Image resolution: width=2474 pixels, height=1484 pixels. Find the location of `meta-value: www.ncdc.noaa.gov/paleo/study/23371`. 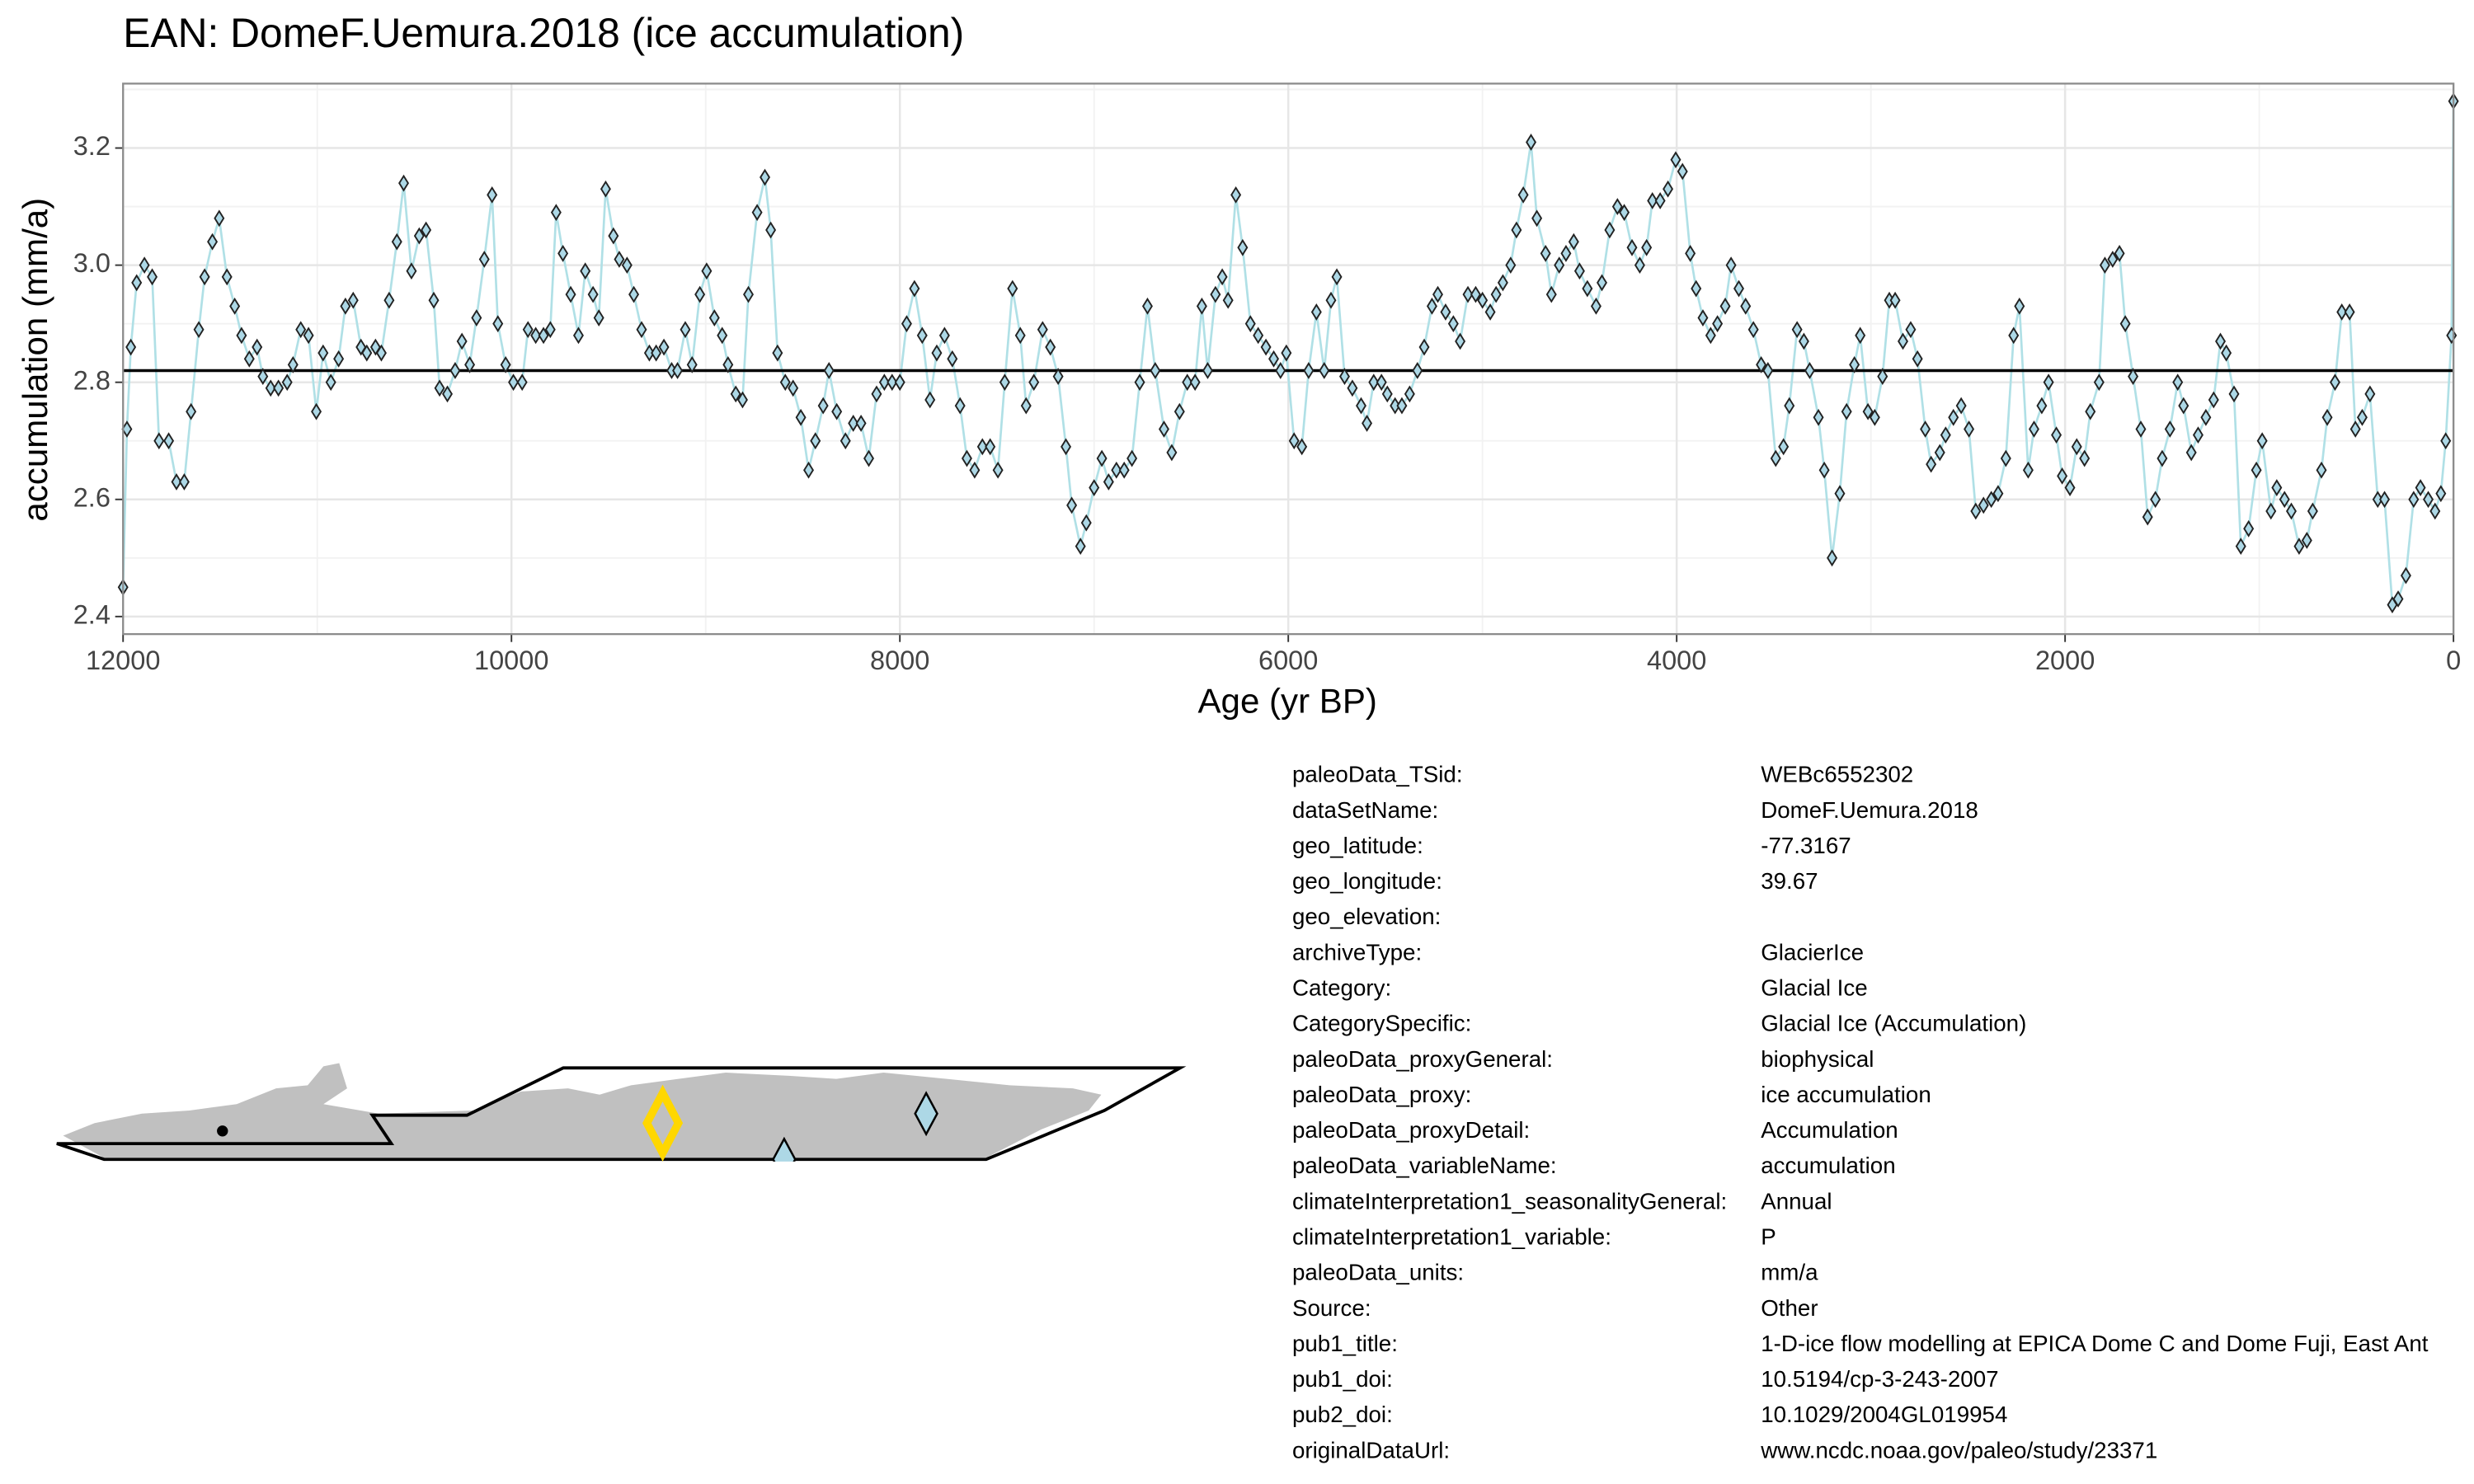

meta-value: www.ncdc.noaa.gov/paleo/study/23371 is located at coordinates (1958, 1450).